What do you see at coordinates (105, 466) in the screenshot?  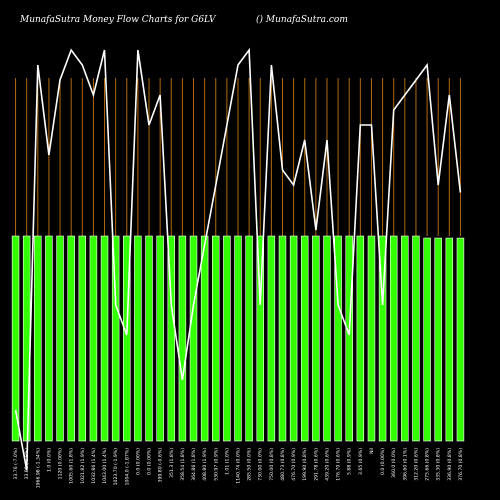 I see `x-tick-label: 1043.00 (1.4%)` at bounding box center [105, 466].